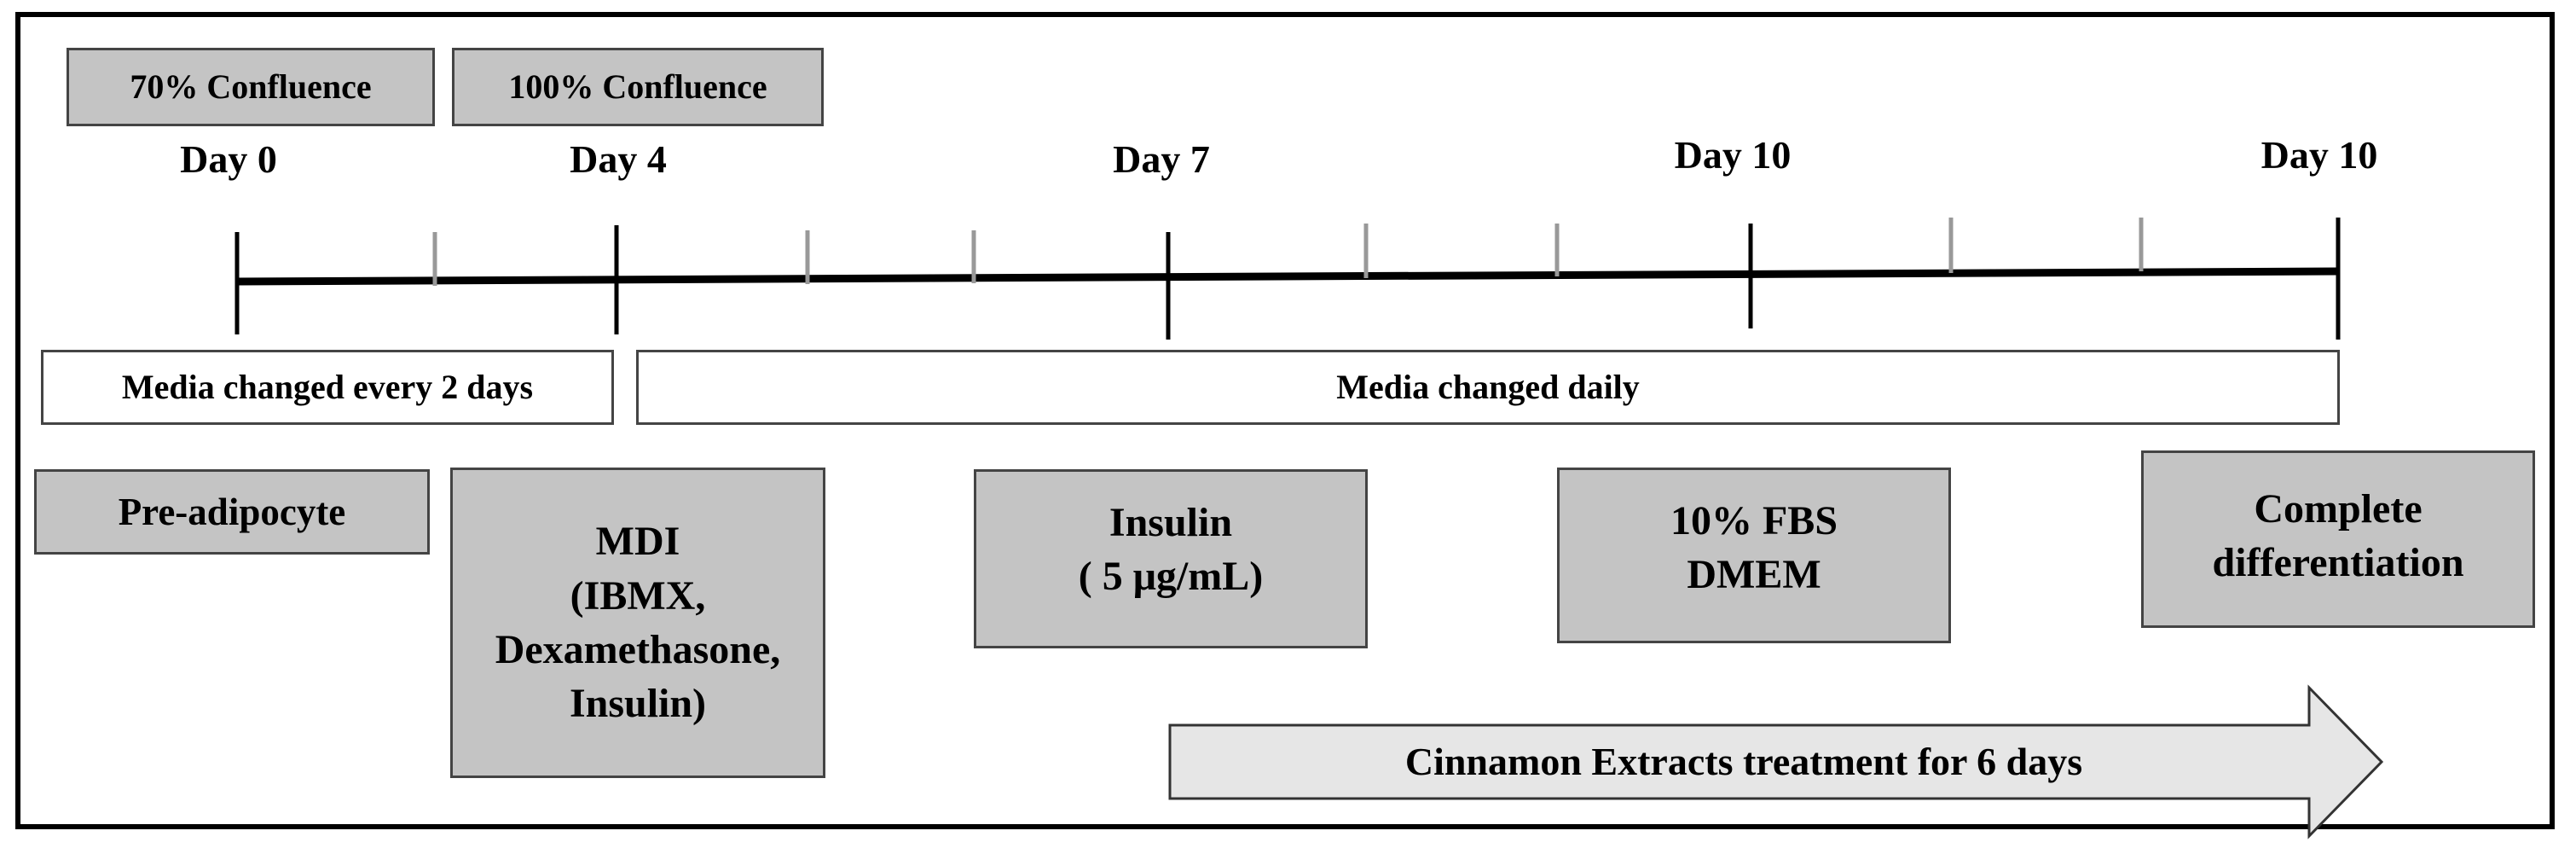 The width and height of the screenshot is (2576, 854). What do you see at coordinates (229, 159) in the screenshot?
I see `day-0-label: Day 0` at bounding box center [229, 159].